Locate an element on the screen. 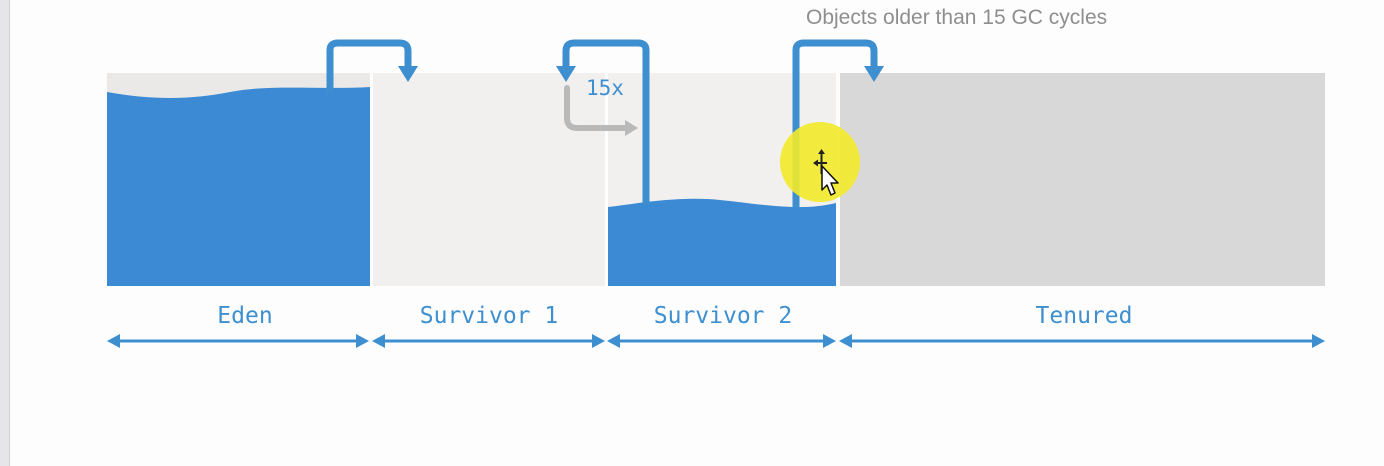  window-left-edge is located at coordinates (5, 233).